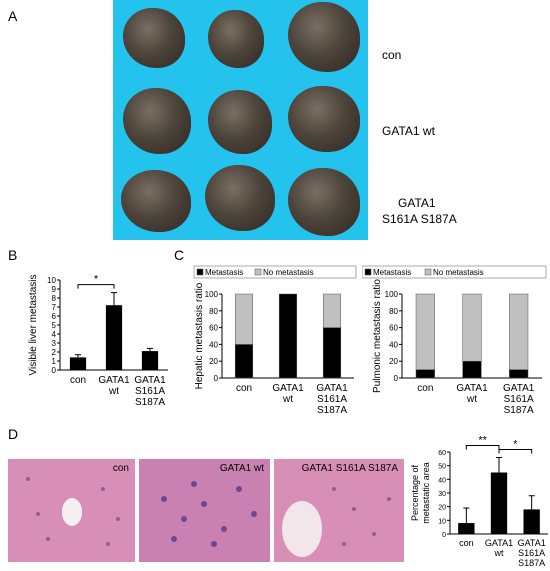 Image resolution: width=550 pixels, height=571 pixels. I want to click on y-tick-label: 1, so click(54, 361).